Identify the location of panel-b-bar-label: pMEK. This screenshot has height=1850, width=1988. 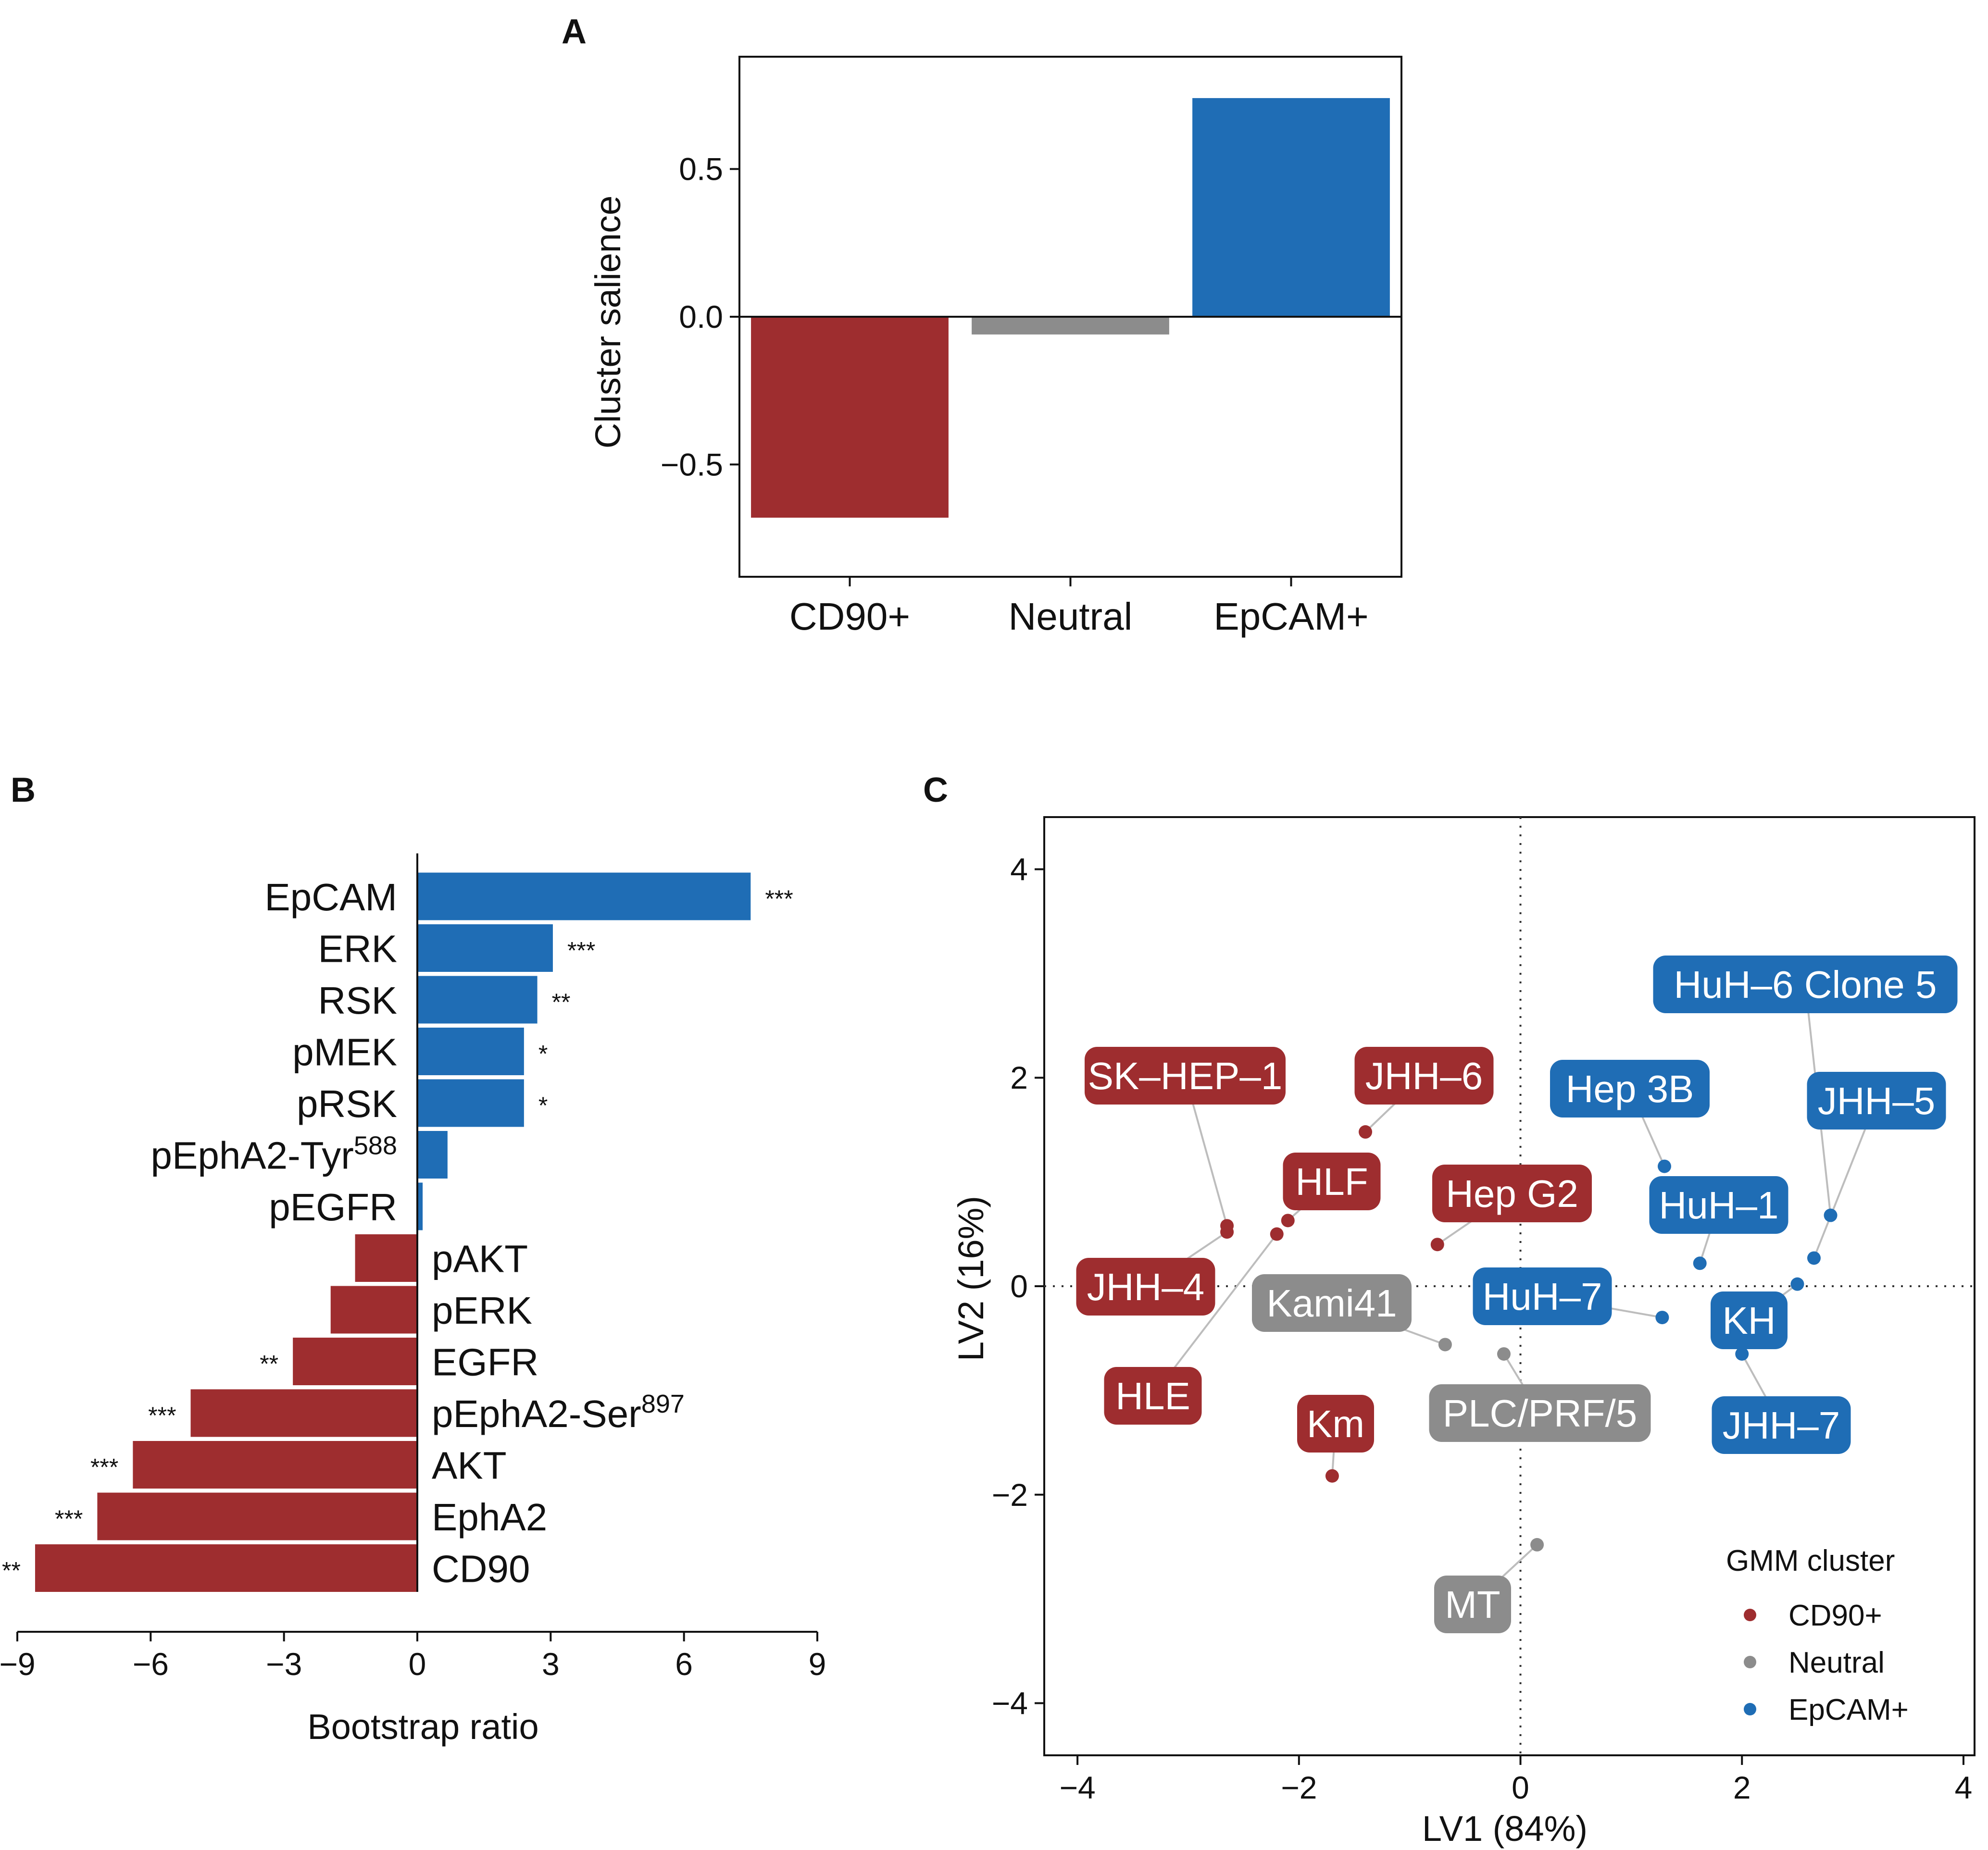
(344, 1052).